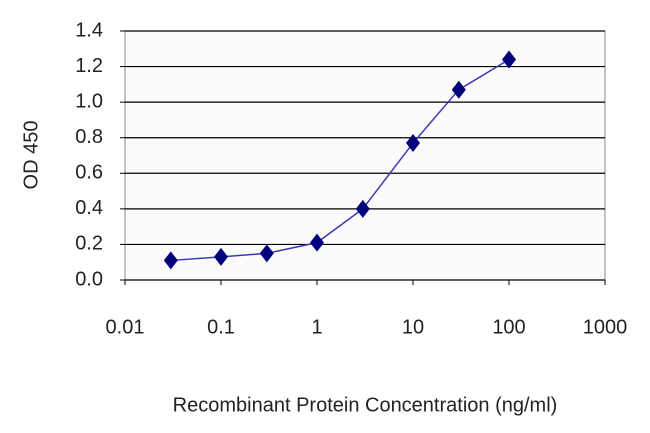  Describe the element at coordinates (89, 137) in the screenshot. I see `y-tick-label: 0.8` at that location.